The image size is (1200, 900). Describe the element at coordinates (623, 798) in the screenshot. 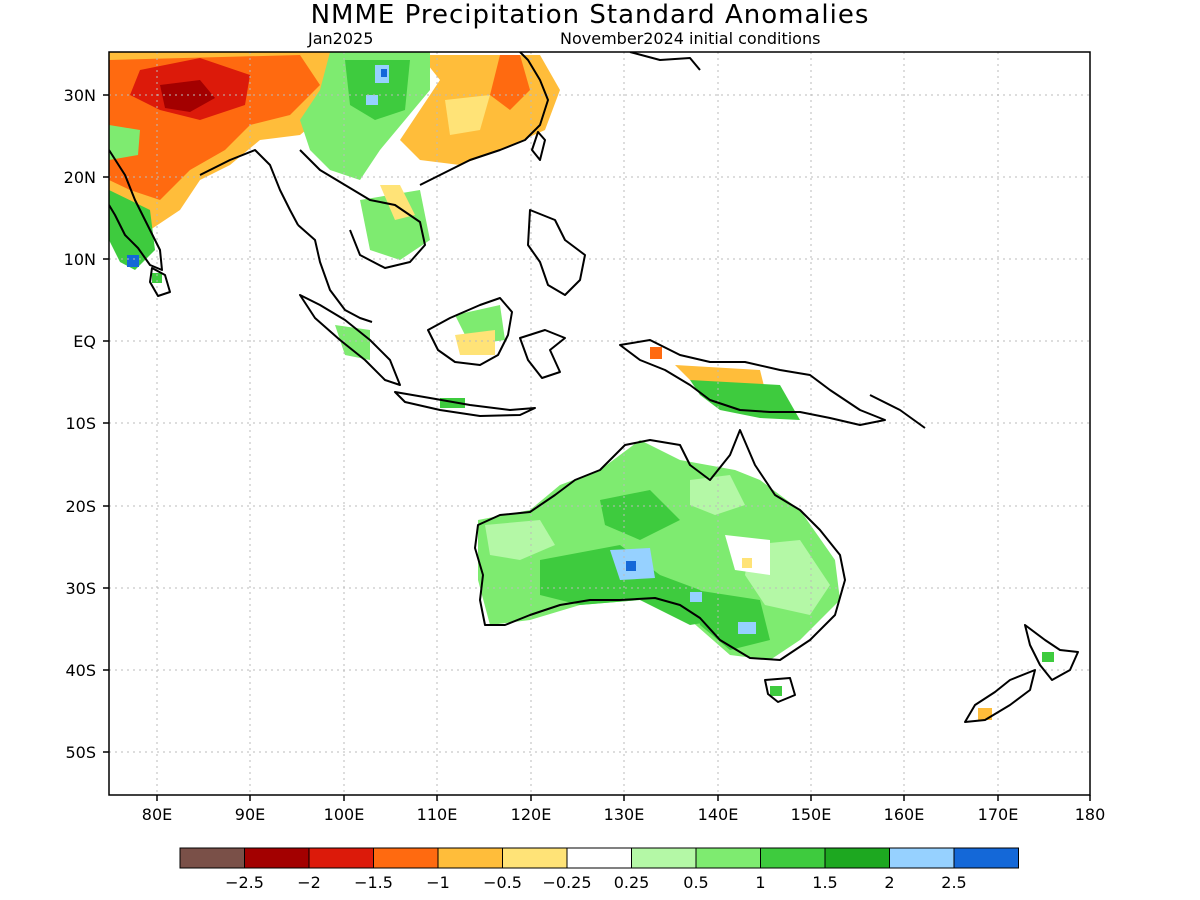

I see `lon-ticks` at that location.